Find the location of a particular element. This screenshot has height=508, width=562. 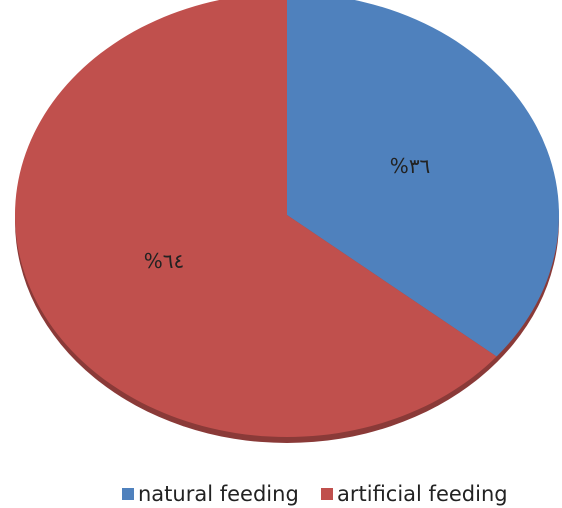

legend-label: natural feeding is located at coordinates (218, 494).